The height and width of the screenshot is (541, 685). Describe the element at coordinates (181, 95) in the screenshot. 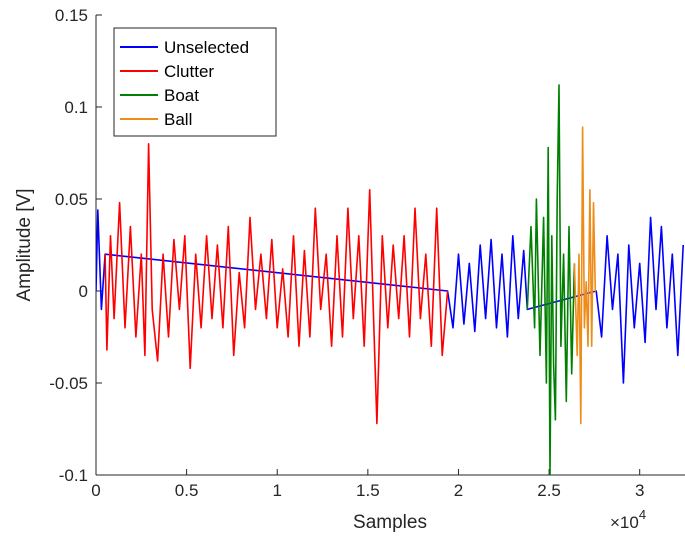

I see `legend-label: Boat` at that location.